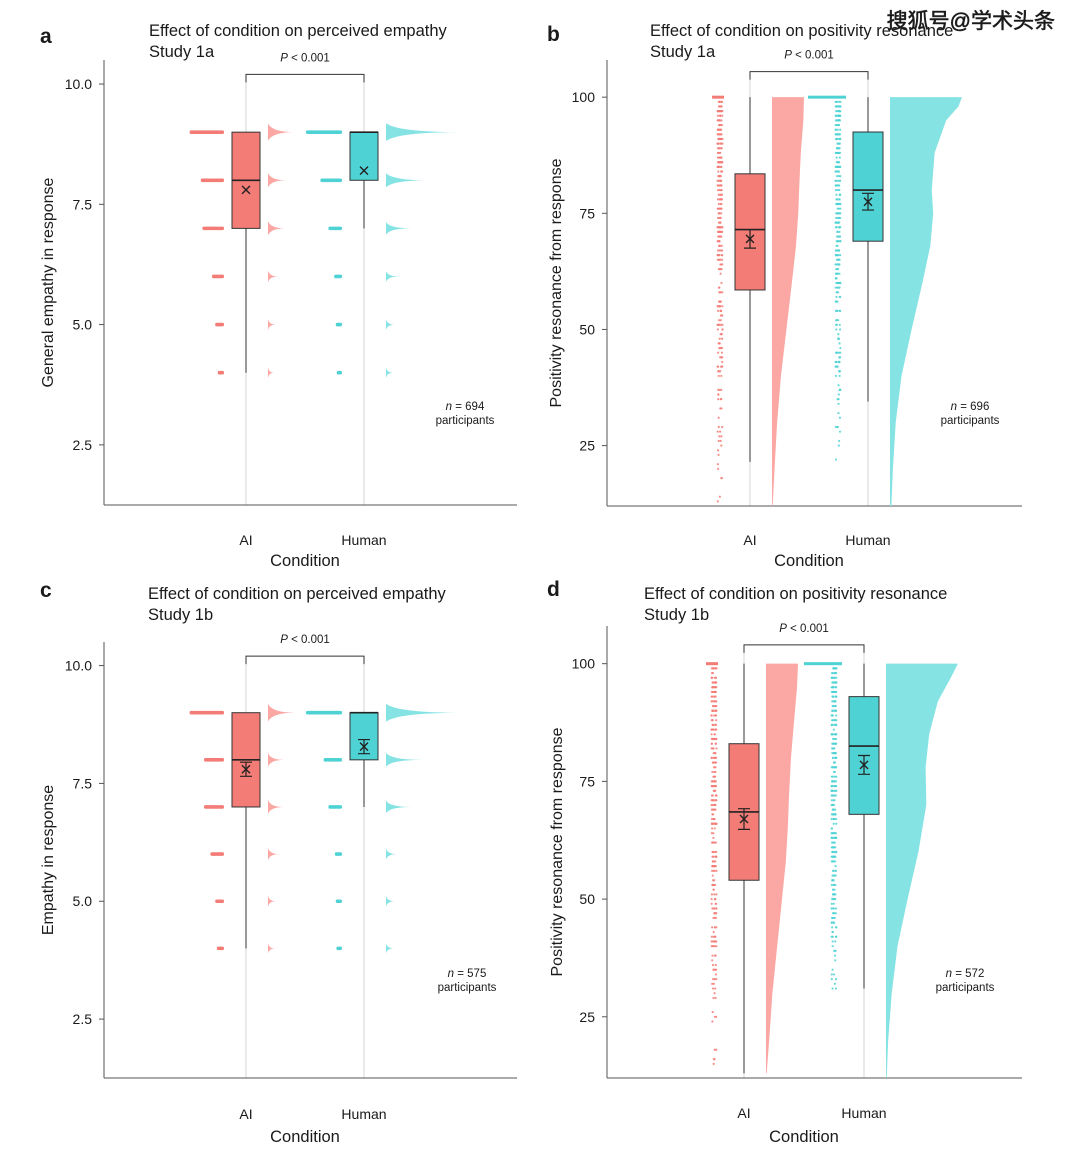 This screenshot has width=1080, height=1157. I want to click on group-ai, so click(752, 868).